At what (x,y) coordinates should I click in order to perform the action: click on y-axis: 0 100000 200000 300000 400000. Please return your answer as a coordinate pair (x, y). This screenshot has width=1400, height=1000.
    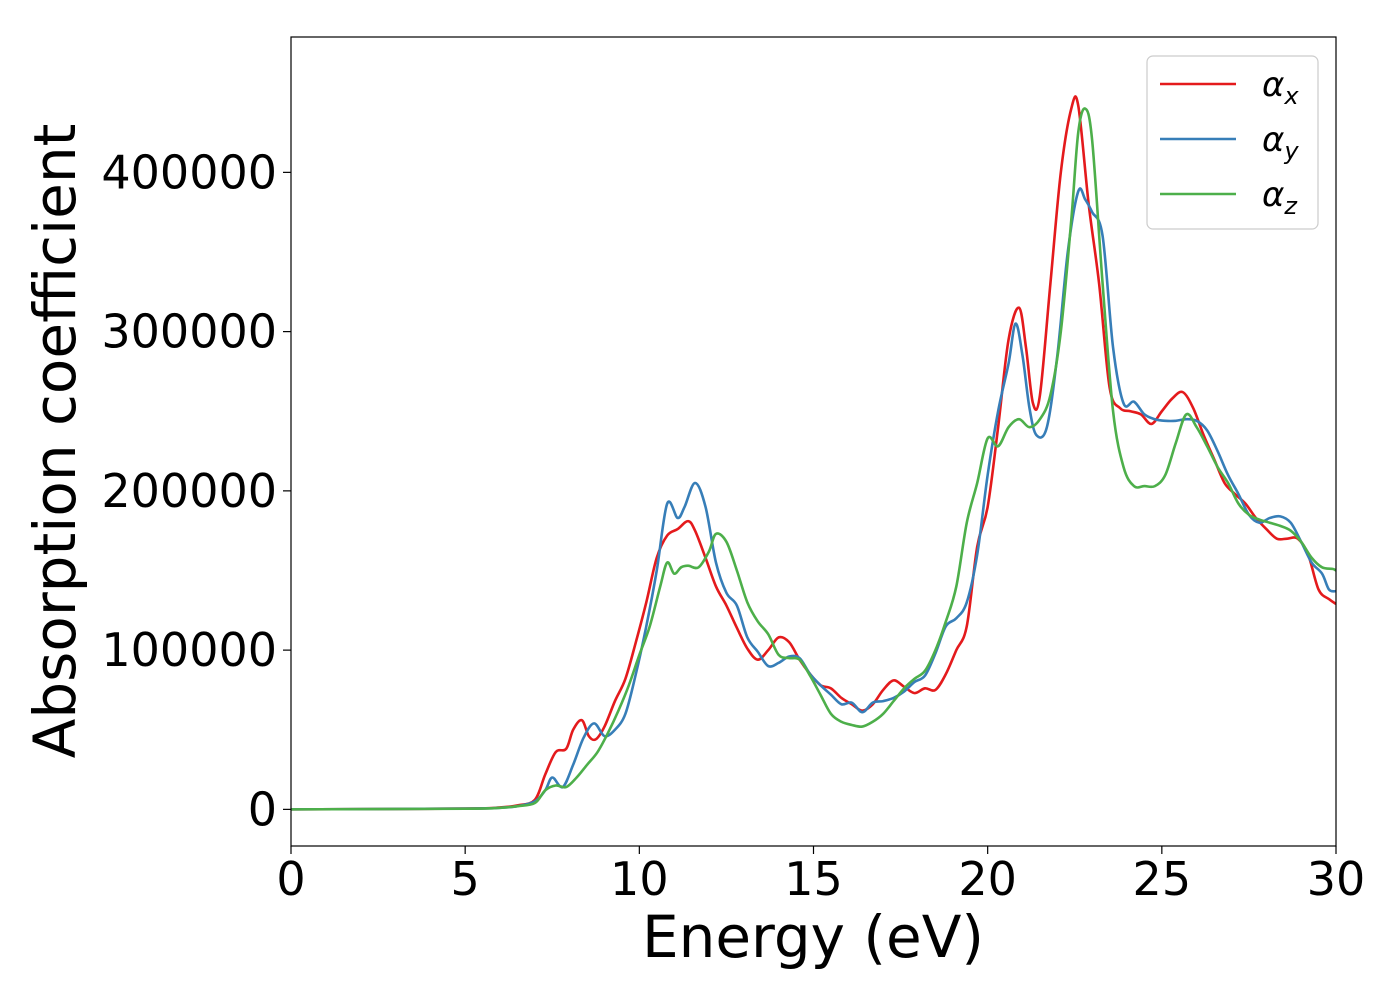
    Looking at the image, I should click on (196, 490).